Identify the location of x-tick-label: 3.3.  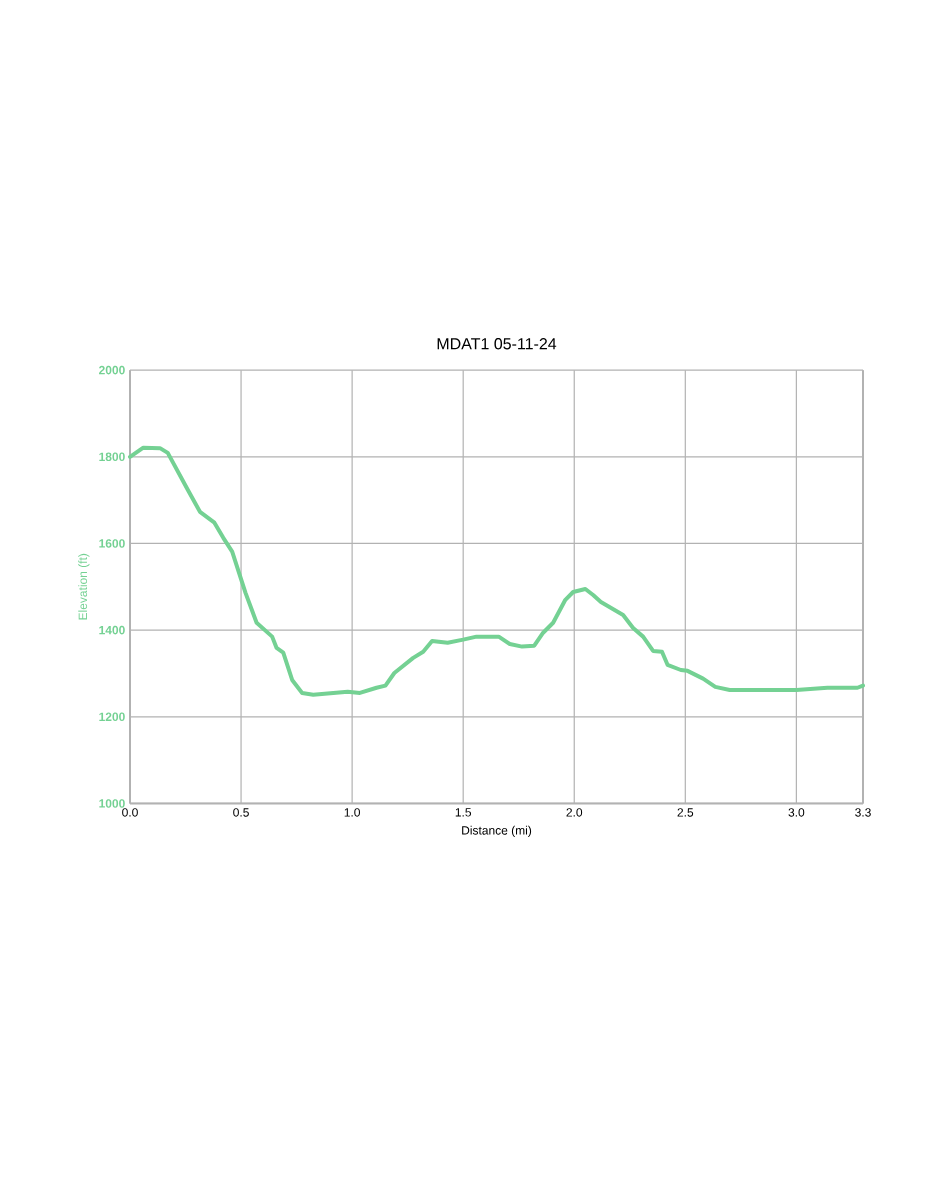
(863, 812).